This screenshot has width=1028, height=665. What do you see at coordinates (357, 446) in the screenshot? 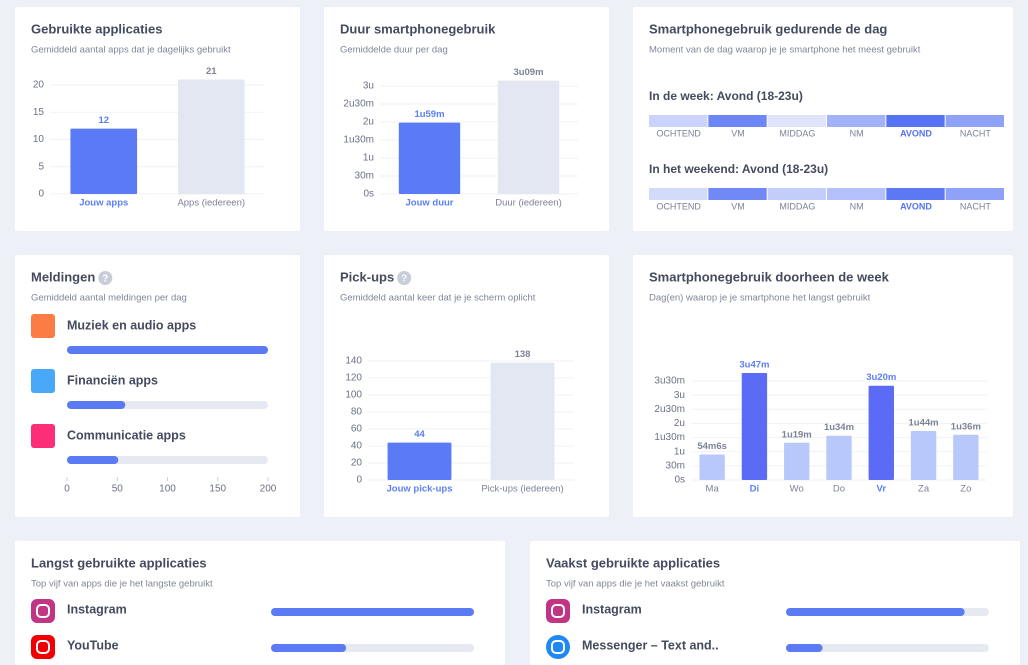
I see `y-tick-label: 40` at bounding box center [357, 446].